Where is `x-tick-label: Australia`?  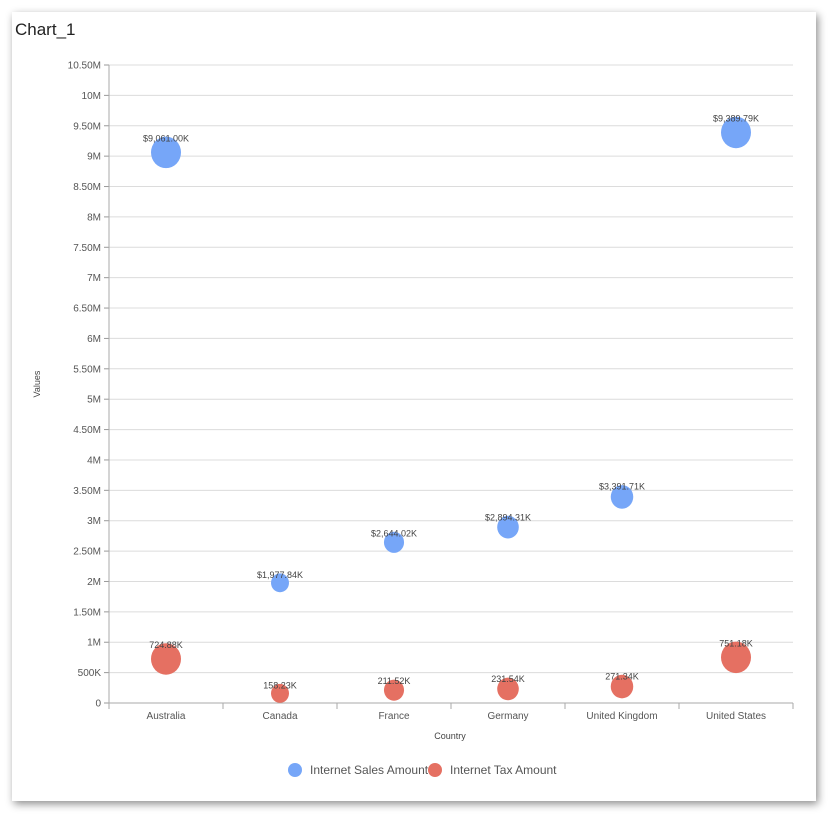
x-tick-label: Australia is located at coordinates (166, 716).